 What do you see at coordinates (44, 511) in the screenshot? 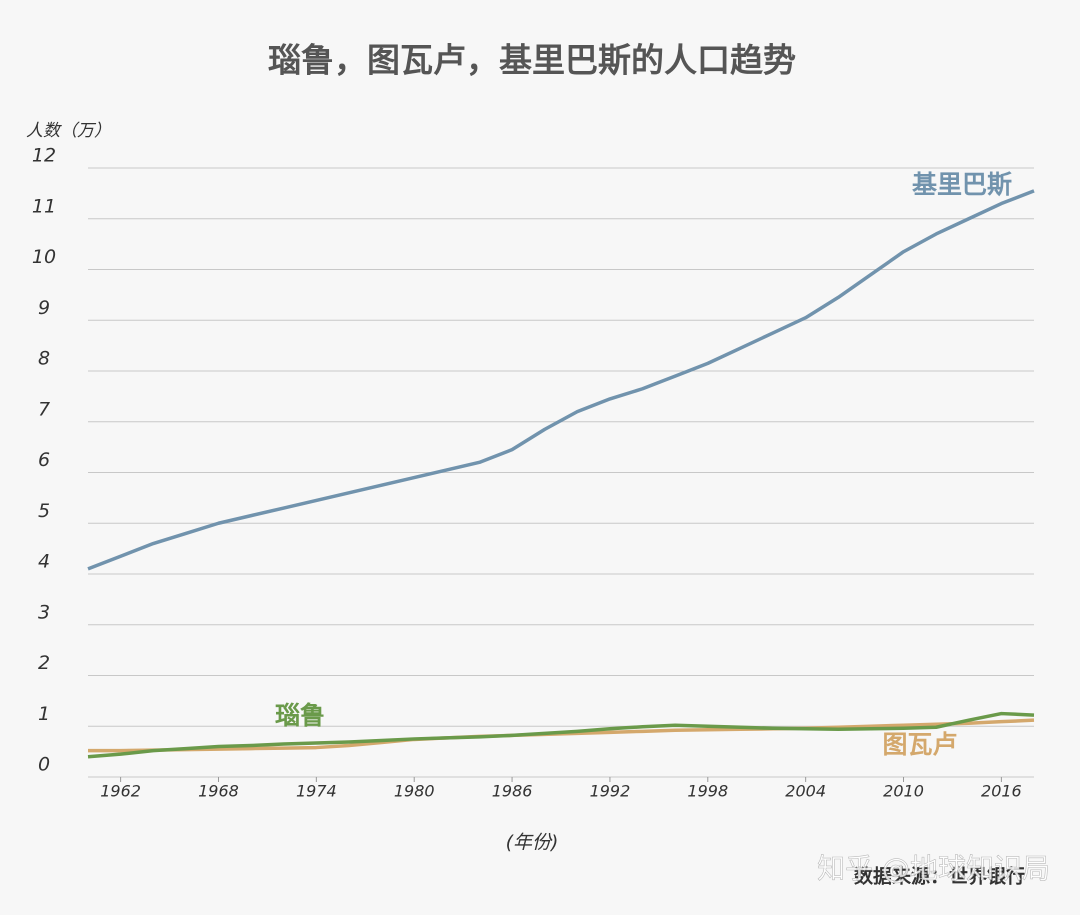
I see `y-tick-label: 5` at bounding box center [44, 511].